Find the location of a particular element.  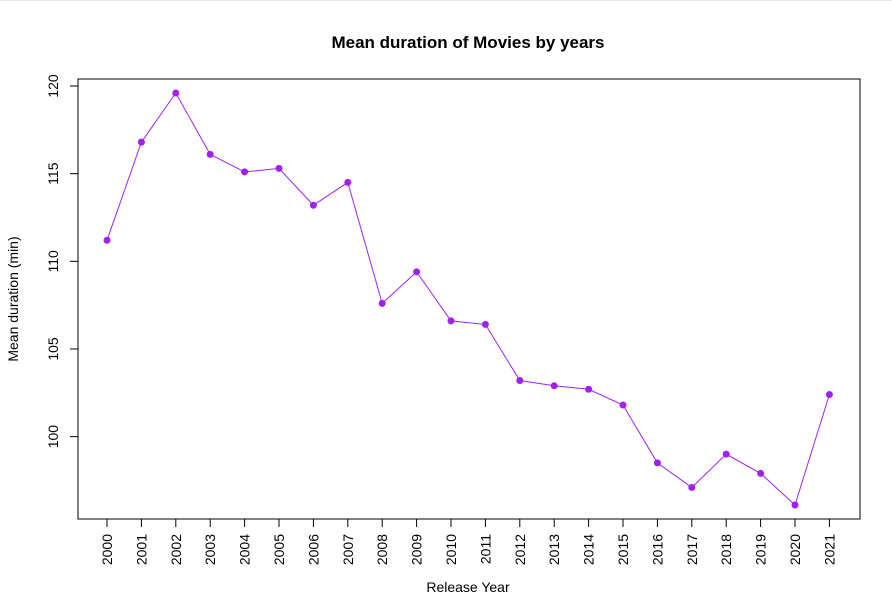

y-tick-label: 120 is located at coordinates (53, 86).